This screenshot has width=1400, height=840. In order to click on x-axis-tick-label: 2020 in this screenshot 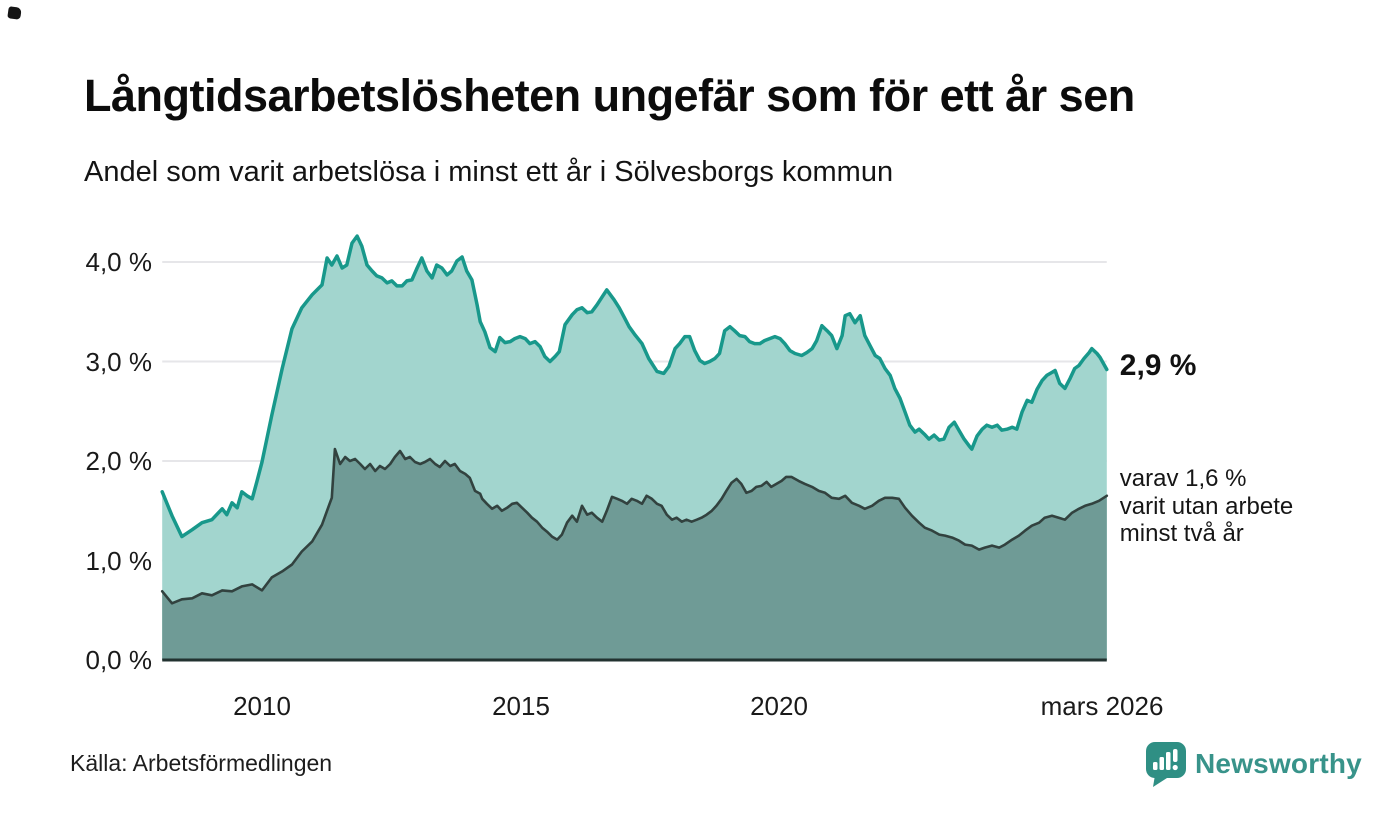, I will do `click(779, 706)`.